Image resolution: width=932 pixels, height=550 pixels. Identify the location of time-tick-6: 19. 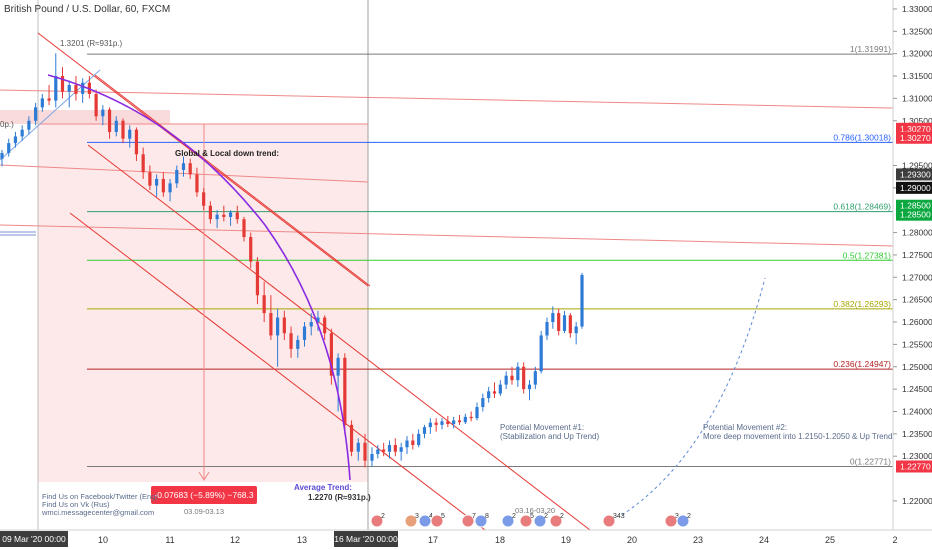
(566, 540).